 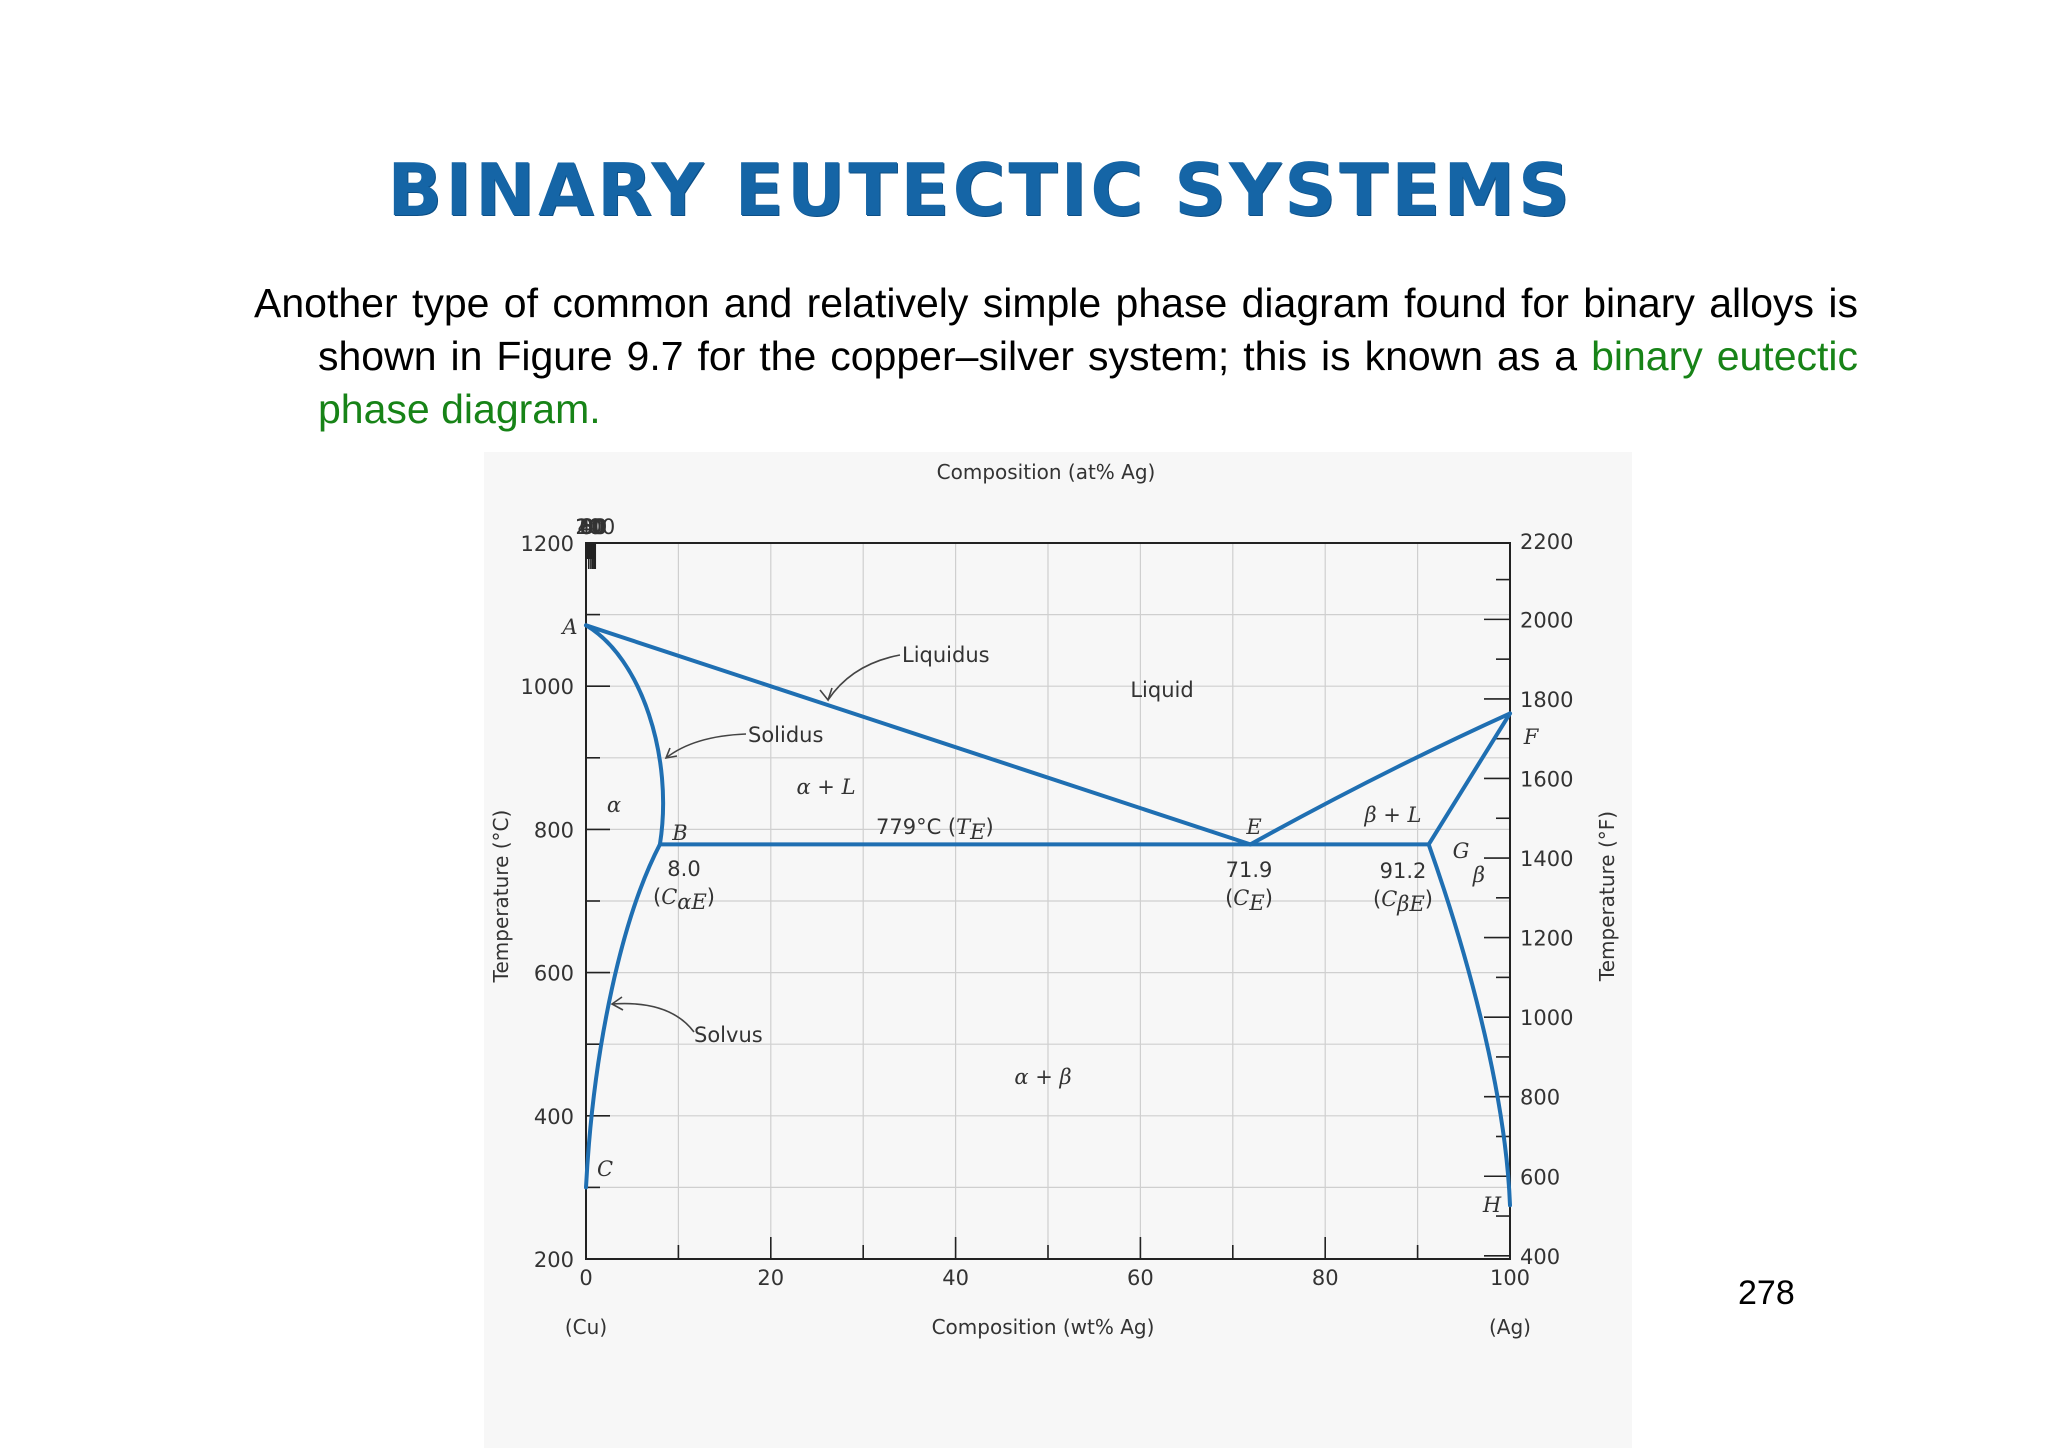 What do you see at coordinates (679, 833) in the screenshot?
I see `point-label-b: B` at bounding box center [679, 833].